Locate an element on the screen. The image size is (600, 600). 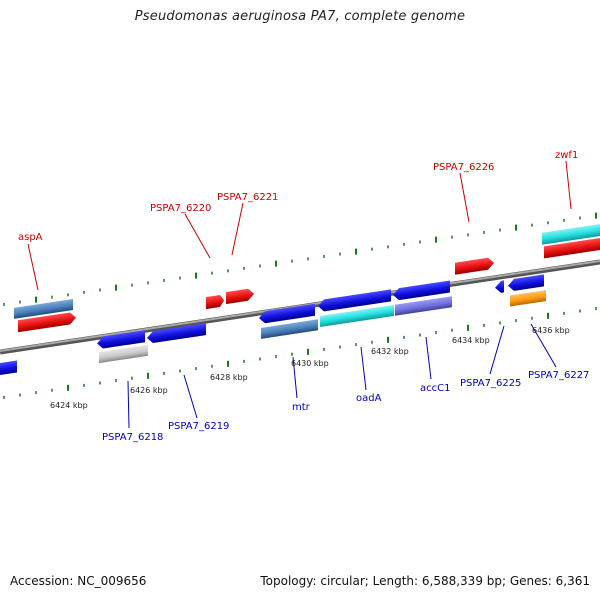
gene-accC1-feature is located at coordinates (423, 306).